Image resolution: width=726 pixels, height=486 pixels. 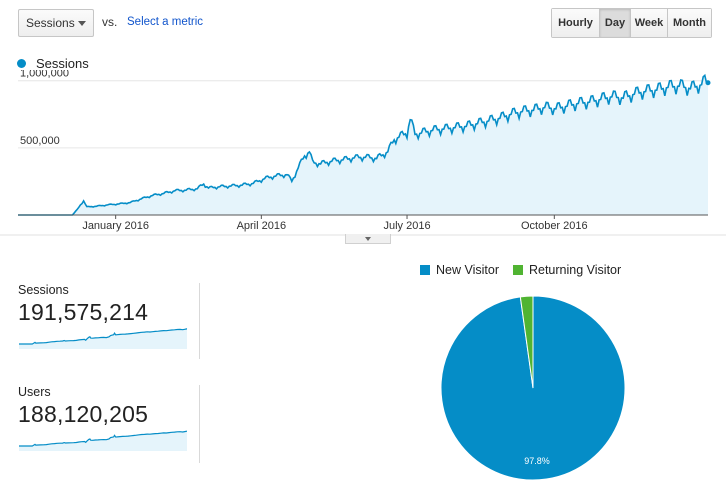 I want to click on legend-dot-icon, so click(x=21, y=63).